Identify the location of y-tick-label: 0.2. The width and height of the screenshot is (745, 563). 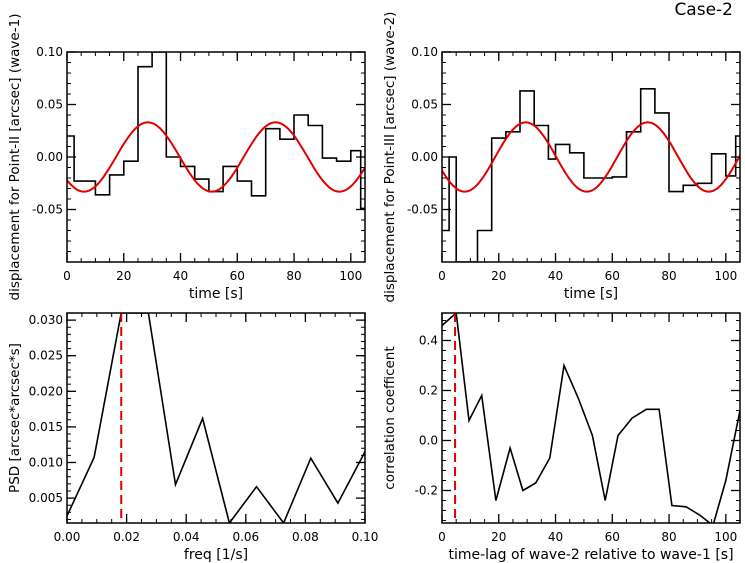
(428, 391).